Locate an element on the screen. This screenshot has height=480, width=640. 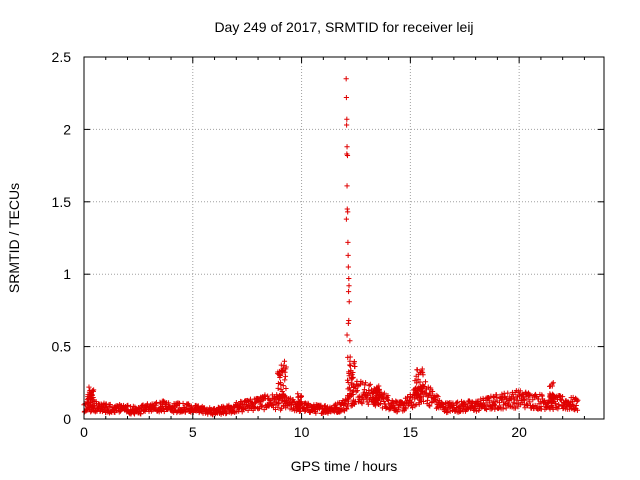
y-tick-label: 2.5 is located at coordinates (62, 57).